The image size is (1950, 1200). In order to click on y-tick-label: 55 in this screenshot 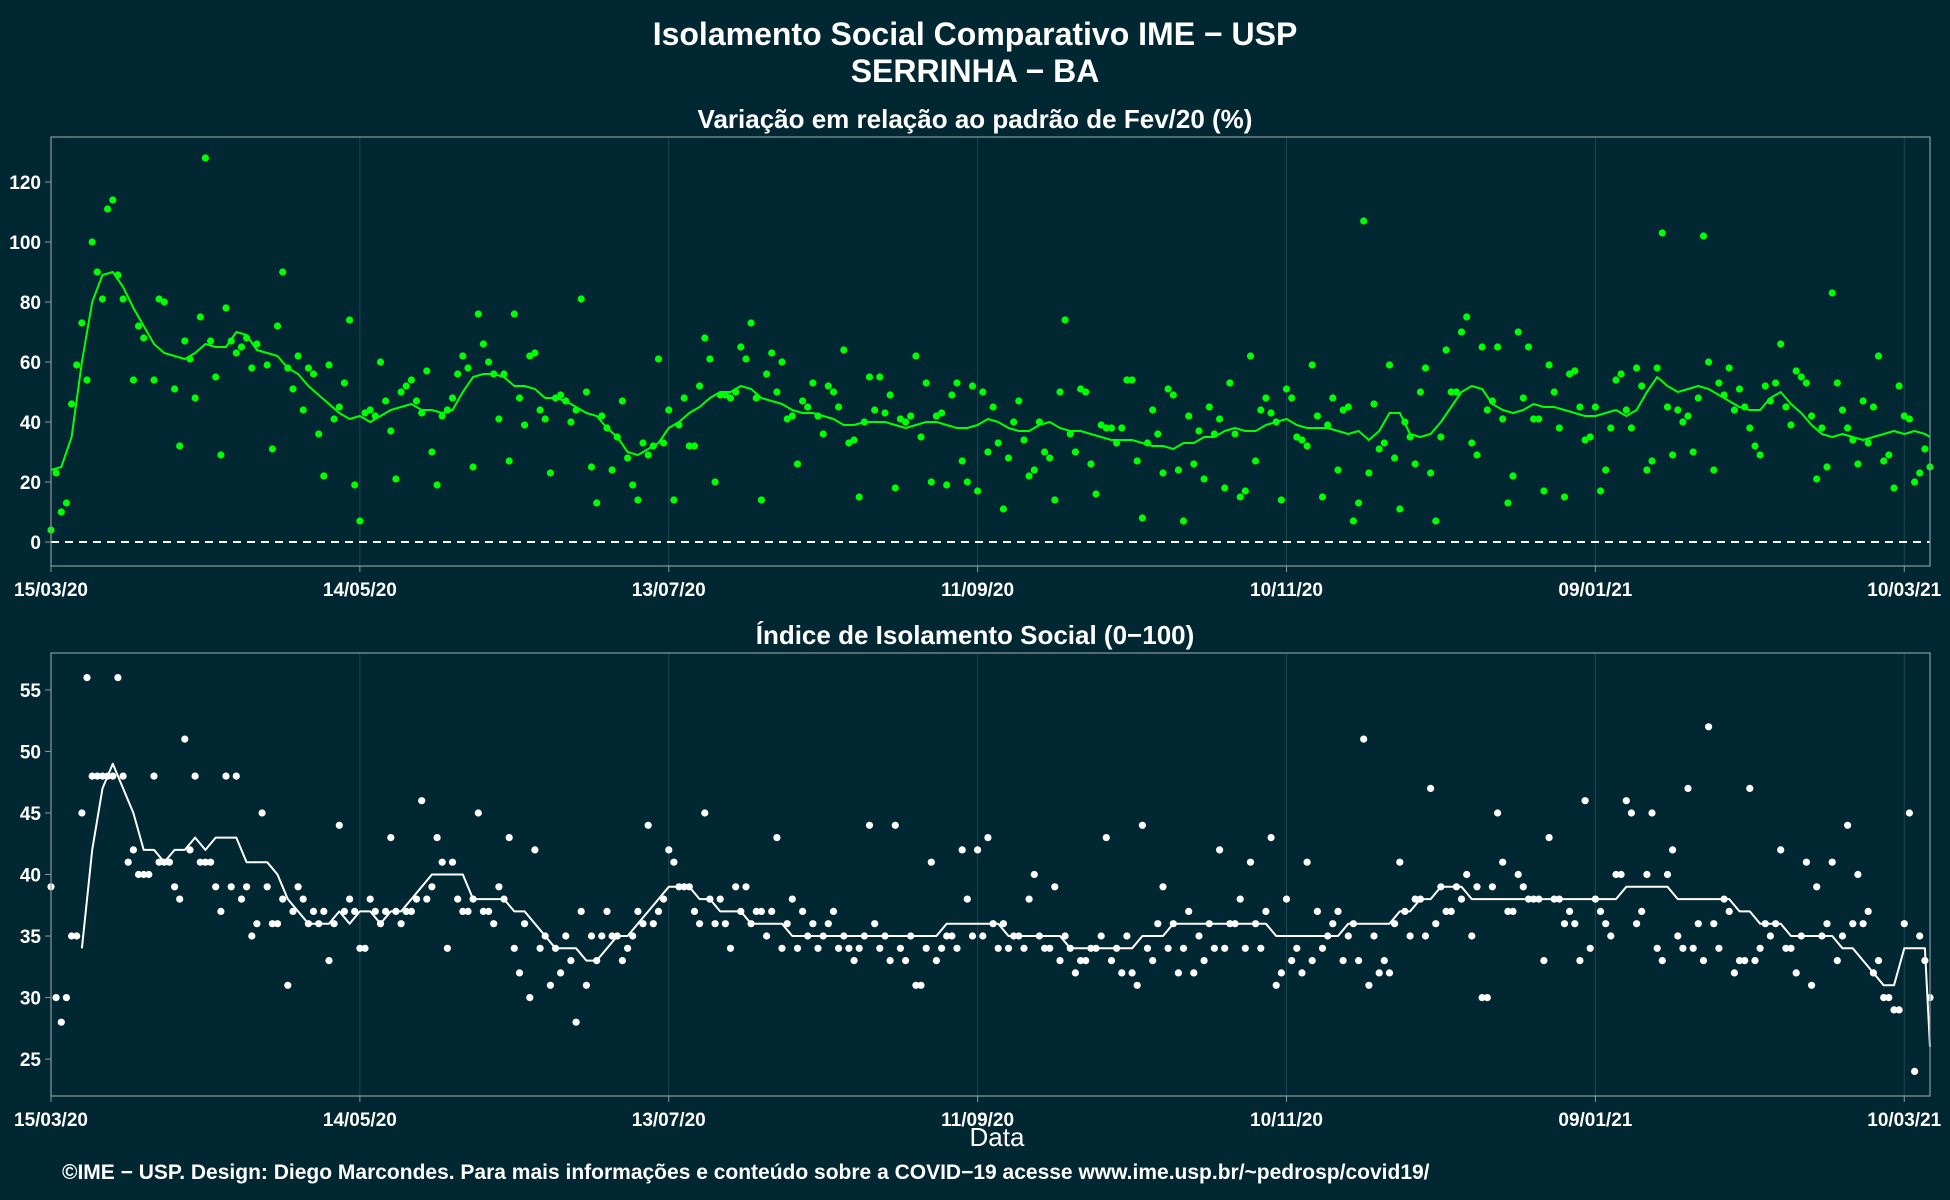, I will do `click(31, 691)`.